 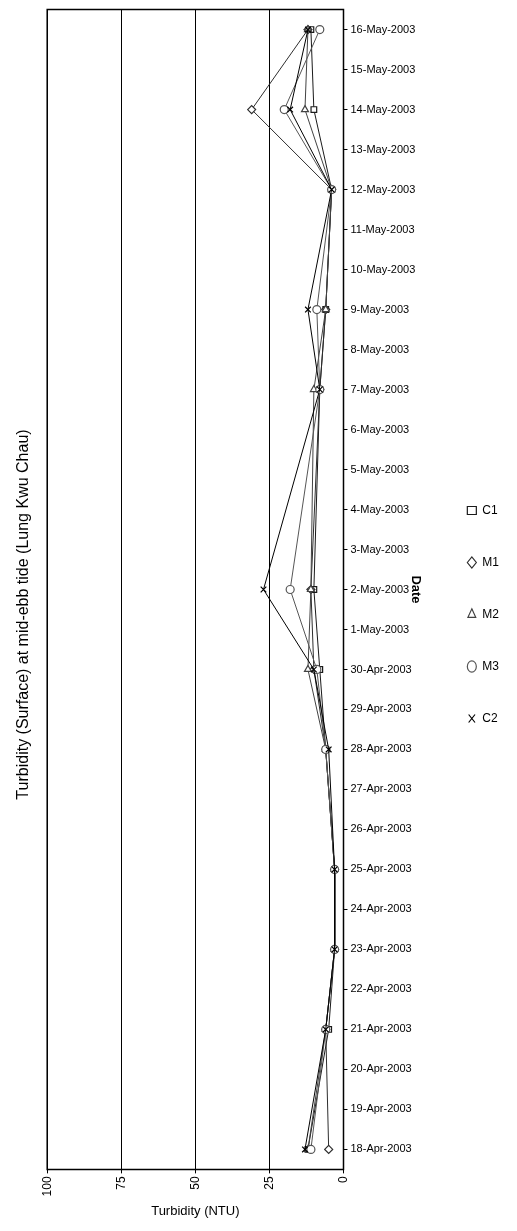 What do you see at coordinates (383, 28) in the screenshot?
I see `y-tick-label: 16-May-2003` at bounding box center [383, 28].